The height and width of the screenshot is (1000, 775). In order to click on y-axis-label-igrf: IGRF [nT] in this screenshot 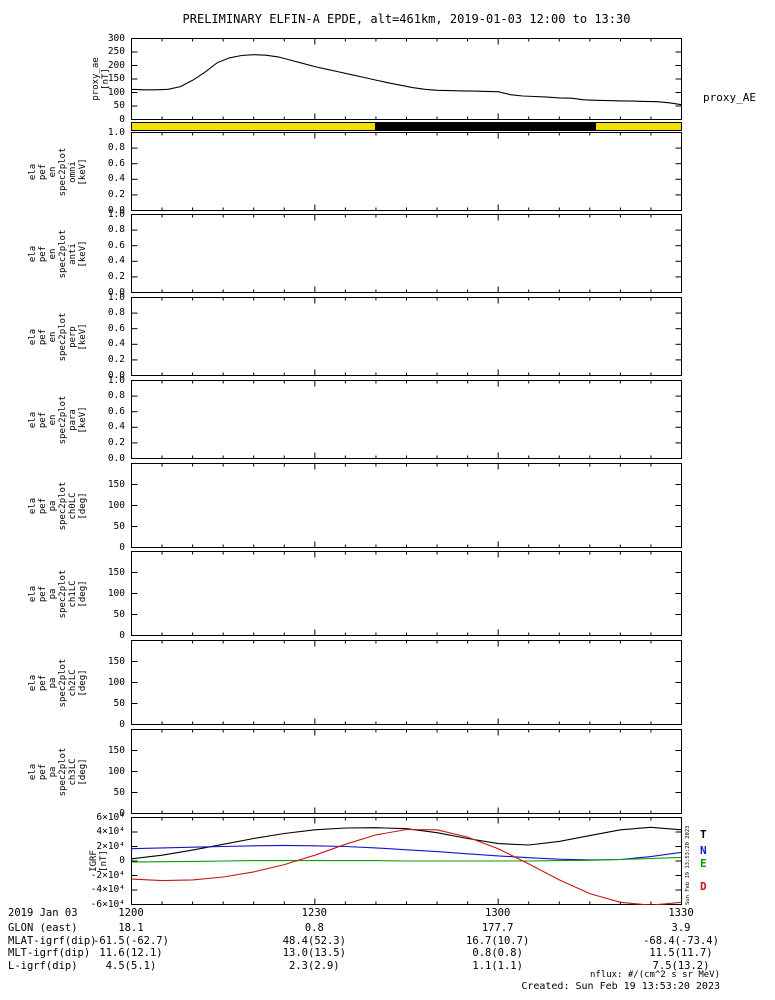, I will do `click(98, 861)`.